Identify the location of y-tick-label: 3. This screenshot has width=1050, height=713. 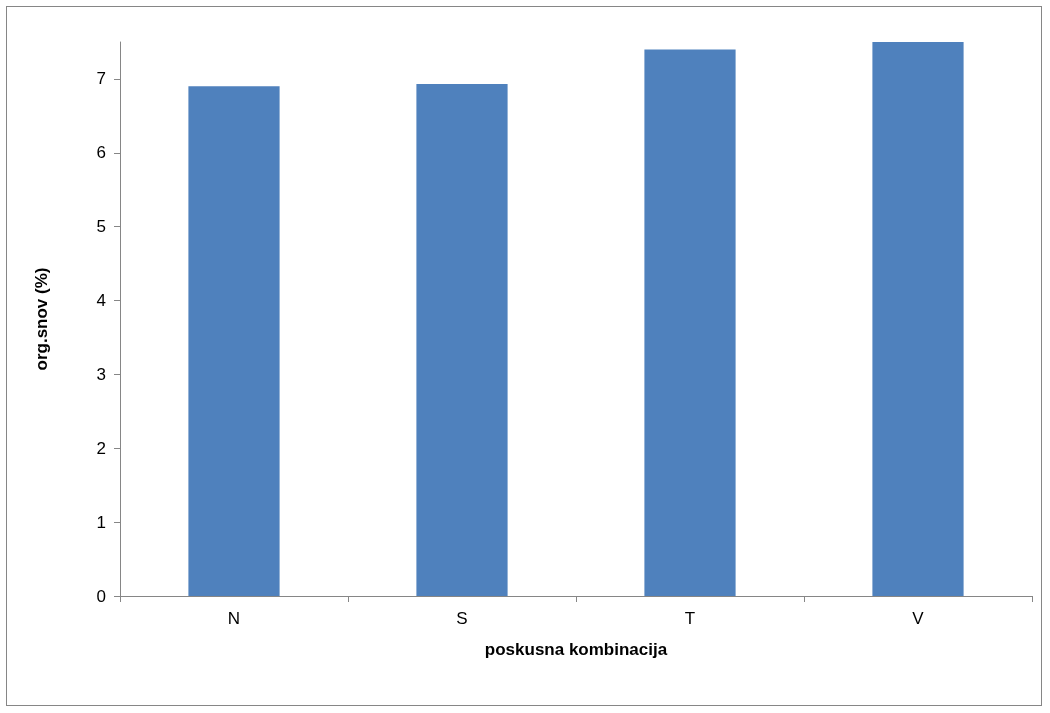
(101, 374).